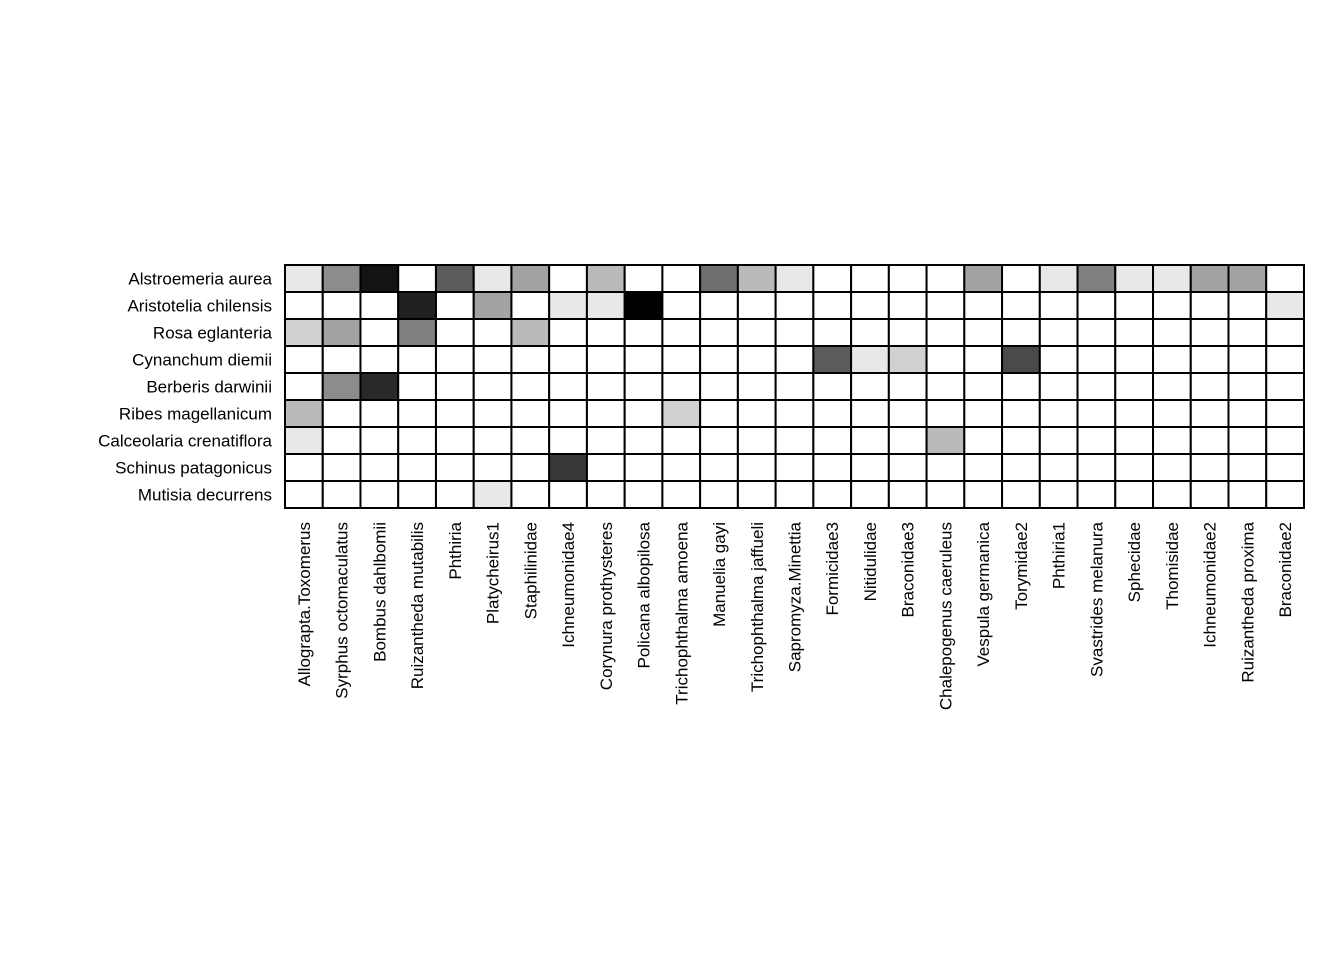 This screenshot has height=965, width=1344. Describe the element at coordinates (794, 332) in the screenshot. I see `heatmap-cell-rosa-eglanteria-sapromyza-minettia` at that location.